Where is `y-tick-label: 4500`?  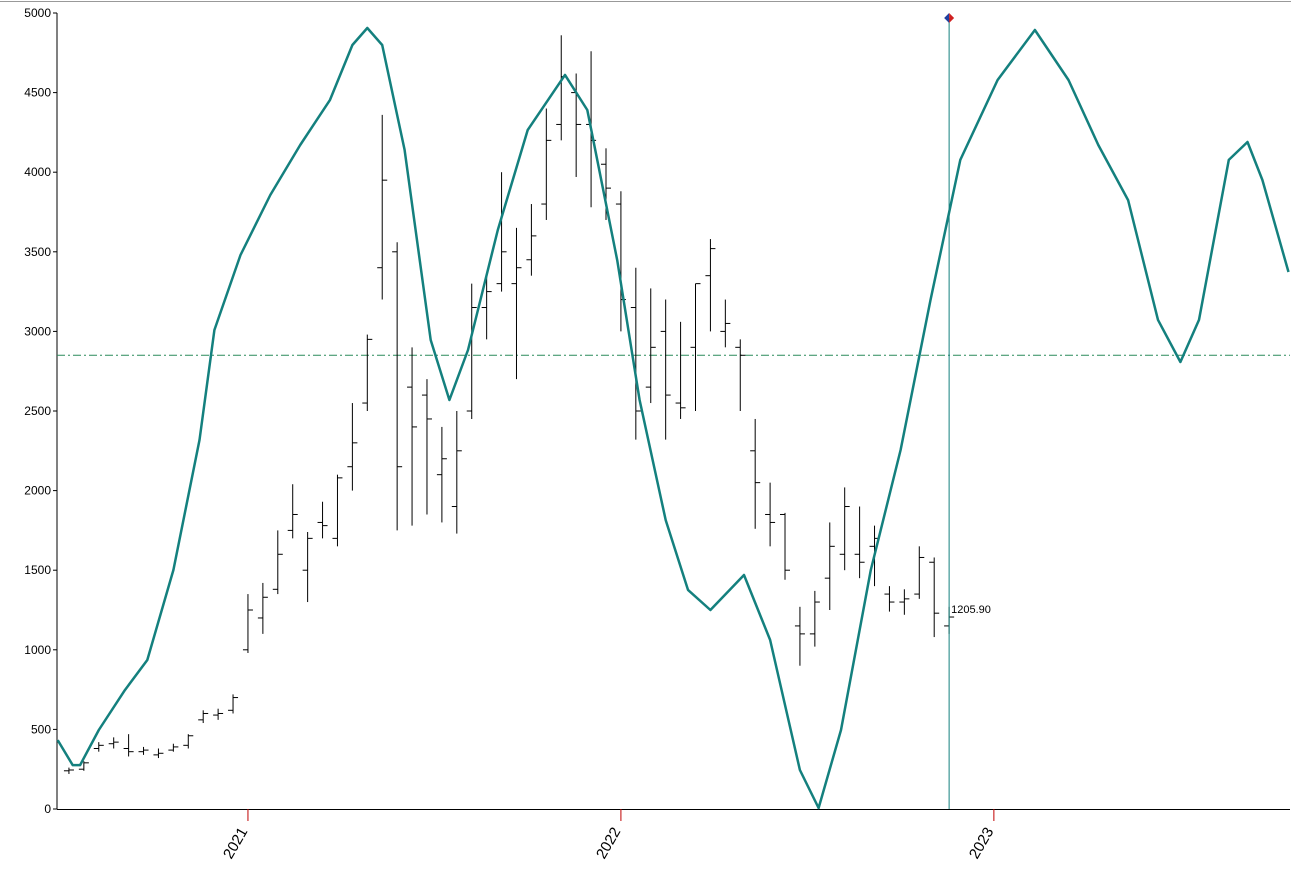 y-tick-label: 4500 is located at coordinates (37, 93).